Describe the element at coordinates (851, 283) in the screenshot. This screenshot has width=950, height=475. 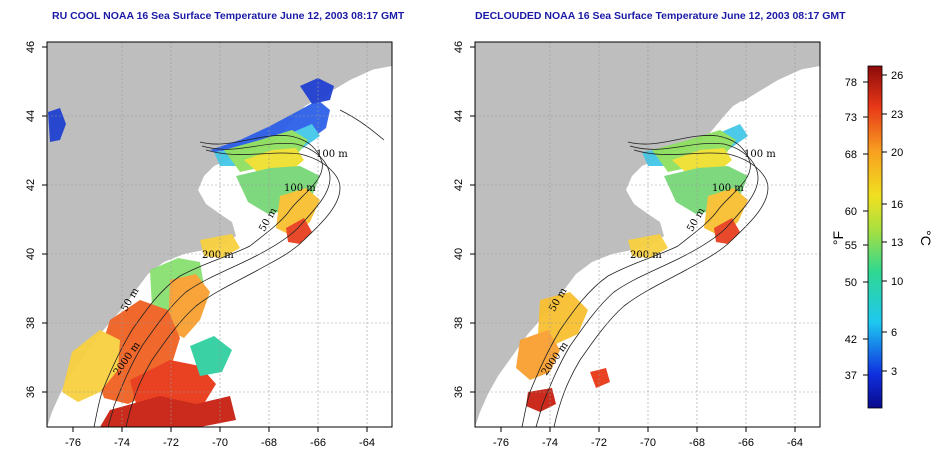
I see `fahrenheit-tick: 50` at that location.